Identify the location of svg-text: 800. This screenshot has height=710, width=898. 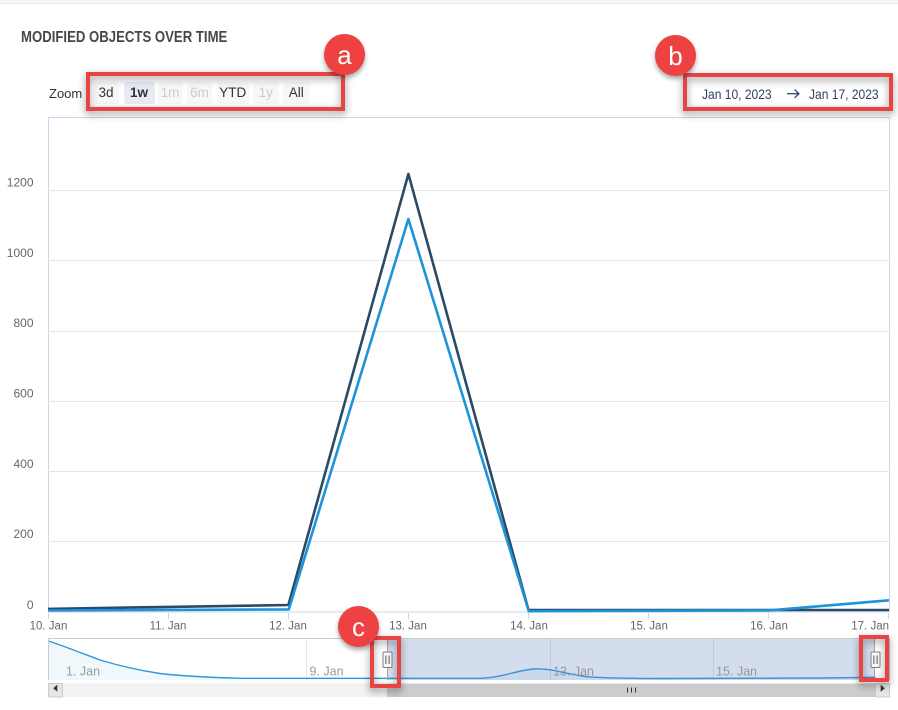
(23, 323).